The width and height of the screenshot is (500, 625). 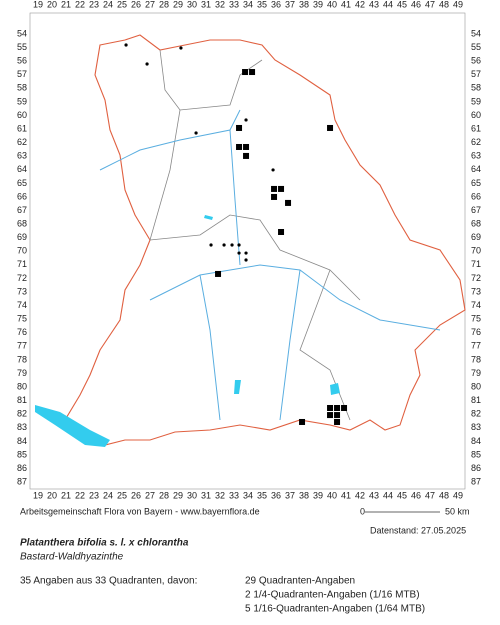 What do you see at coordinates (458, 495) in the screenshot?
I see `x-label-bottom: 49` at bounding box center [458, 495].